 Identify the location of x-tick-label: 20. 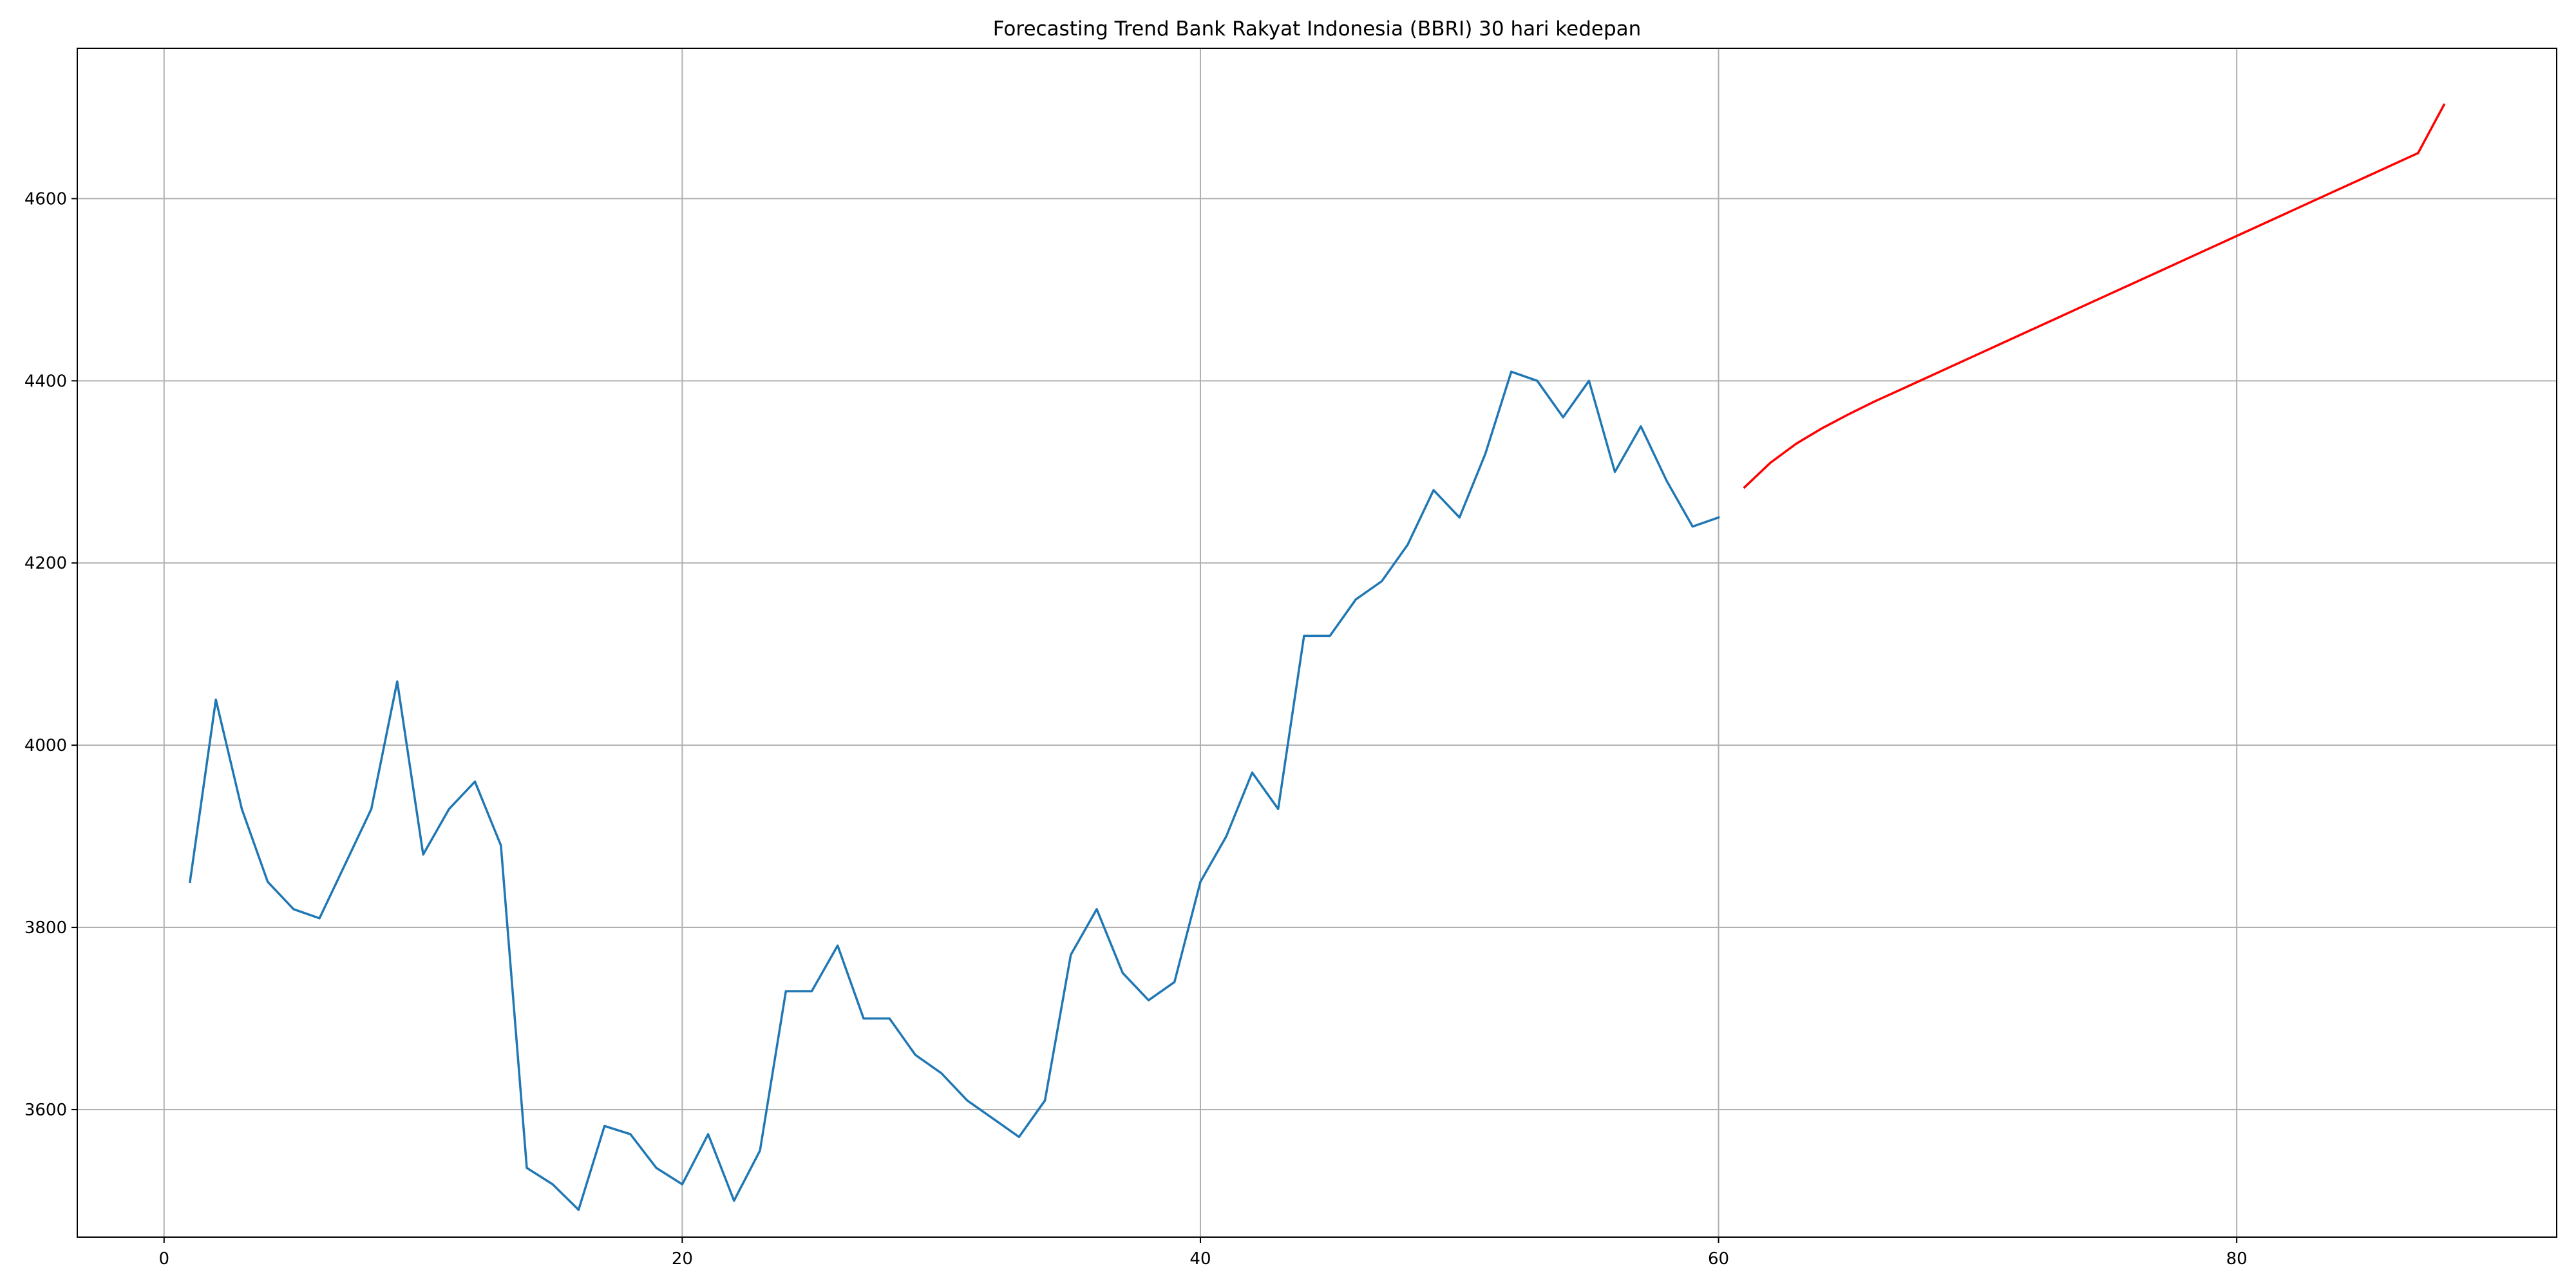
(683, 1259).